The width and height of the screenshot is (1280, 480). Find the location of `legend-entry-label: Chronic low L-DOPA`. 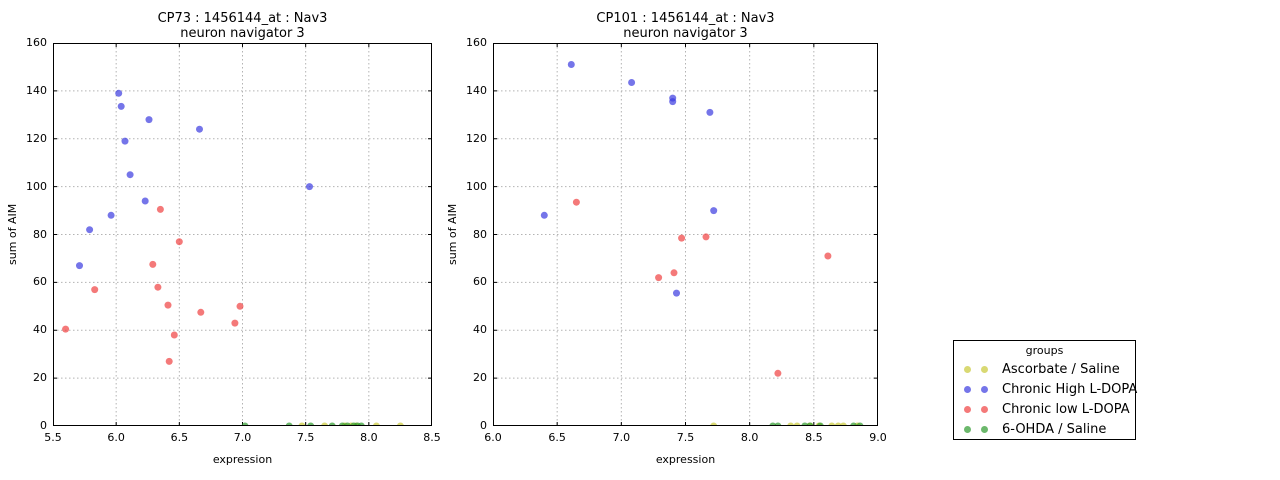

legend-entry-label: Chronic low L-DOPA is located at coordinates (1066, 409).